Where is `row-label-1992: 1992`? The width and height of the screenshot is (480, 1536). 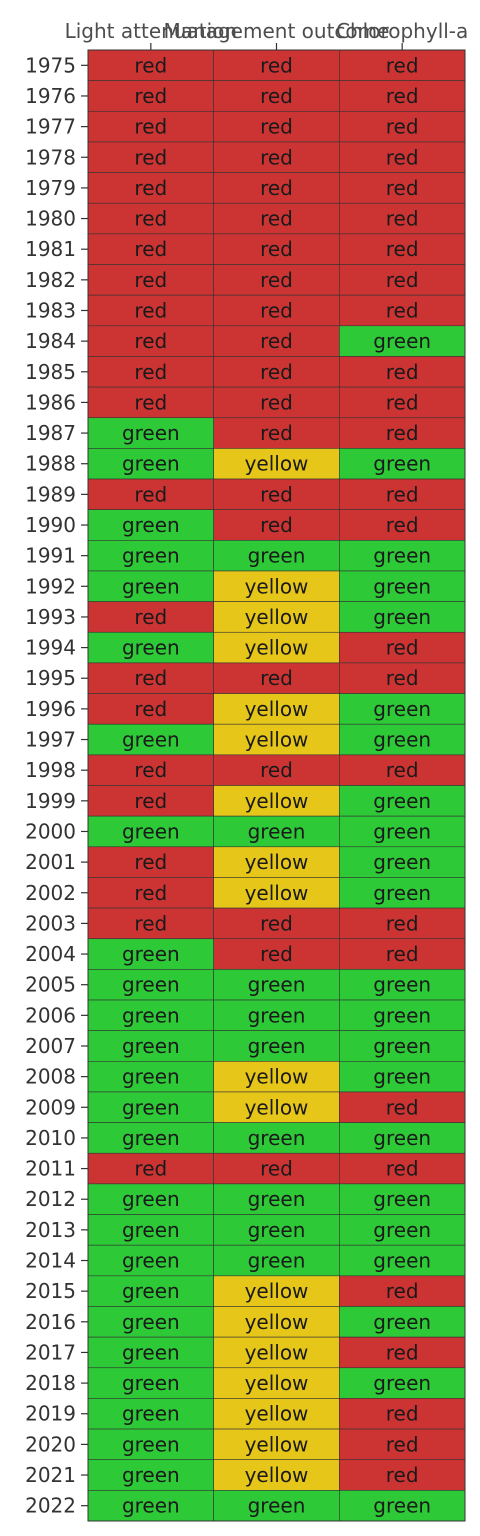 row-label-1992: 1992 is located at coordinates (50, 586).